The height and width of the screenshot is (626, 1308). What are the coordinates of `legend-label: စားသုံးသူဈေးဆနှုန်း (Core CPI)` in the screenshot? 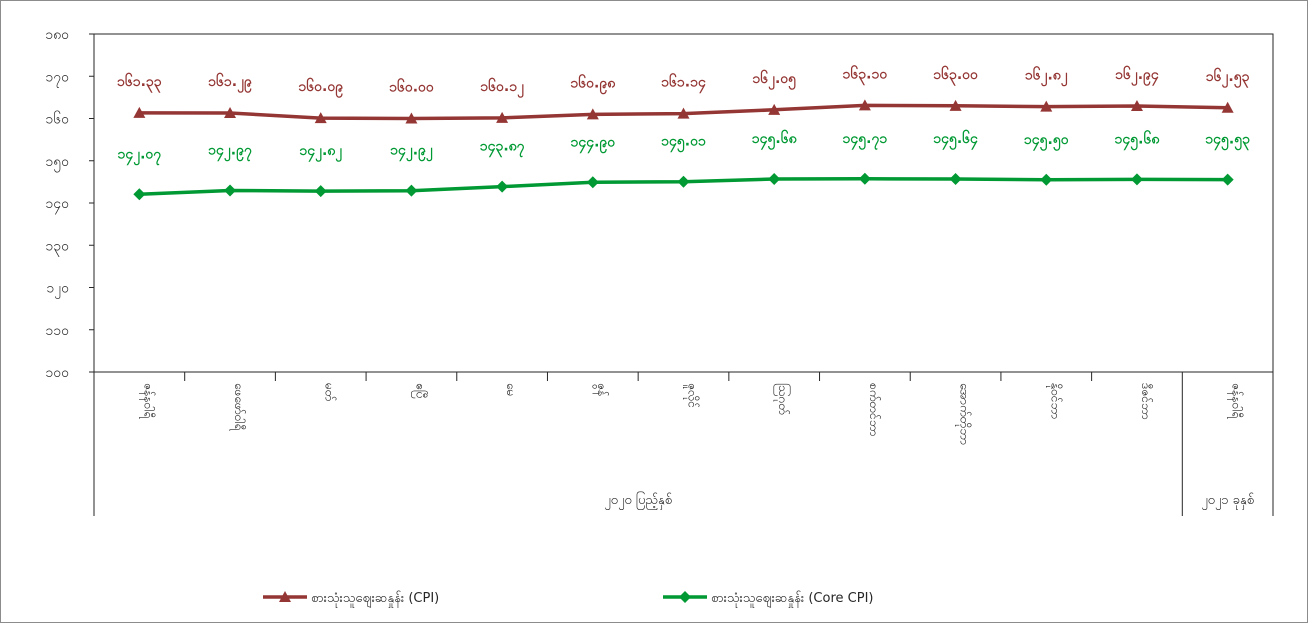 It's located at (792, 599).